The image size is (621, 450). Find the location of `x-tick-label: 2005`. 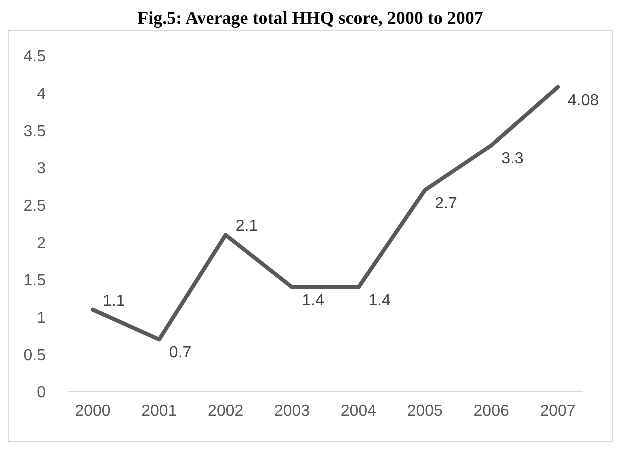

x-tick-label: 2005 is located at coordinates (425, 411).